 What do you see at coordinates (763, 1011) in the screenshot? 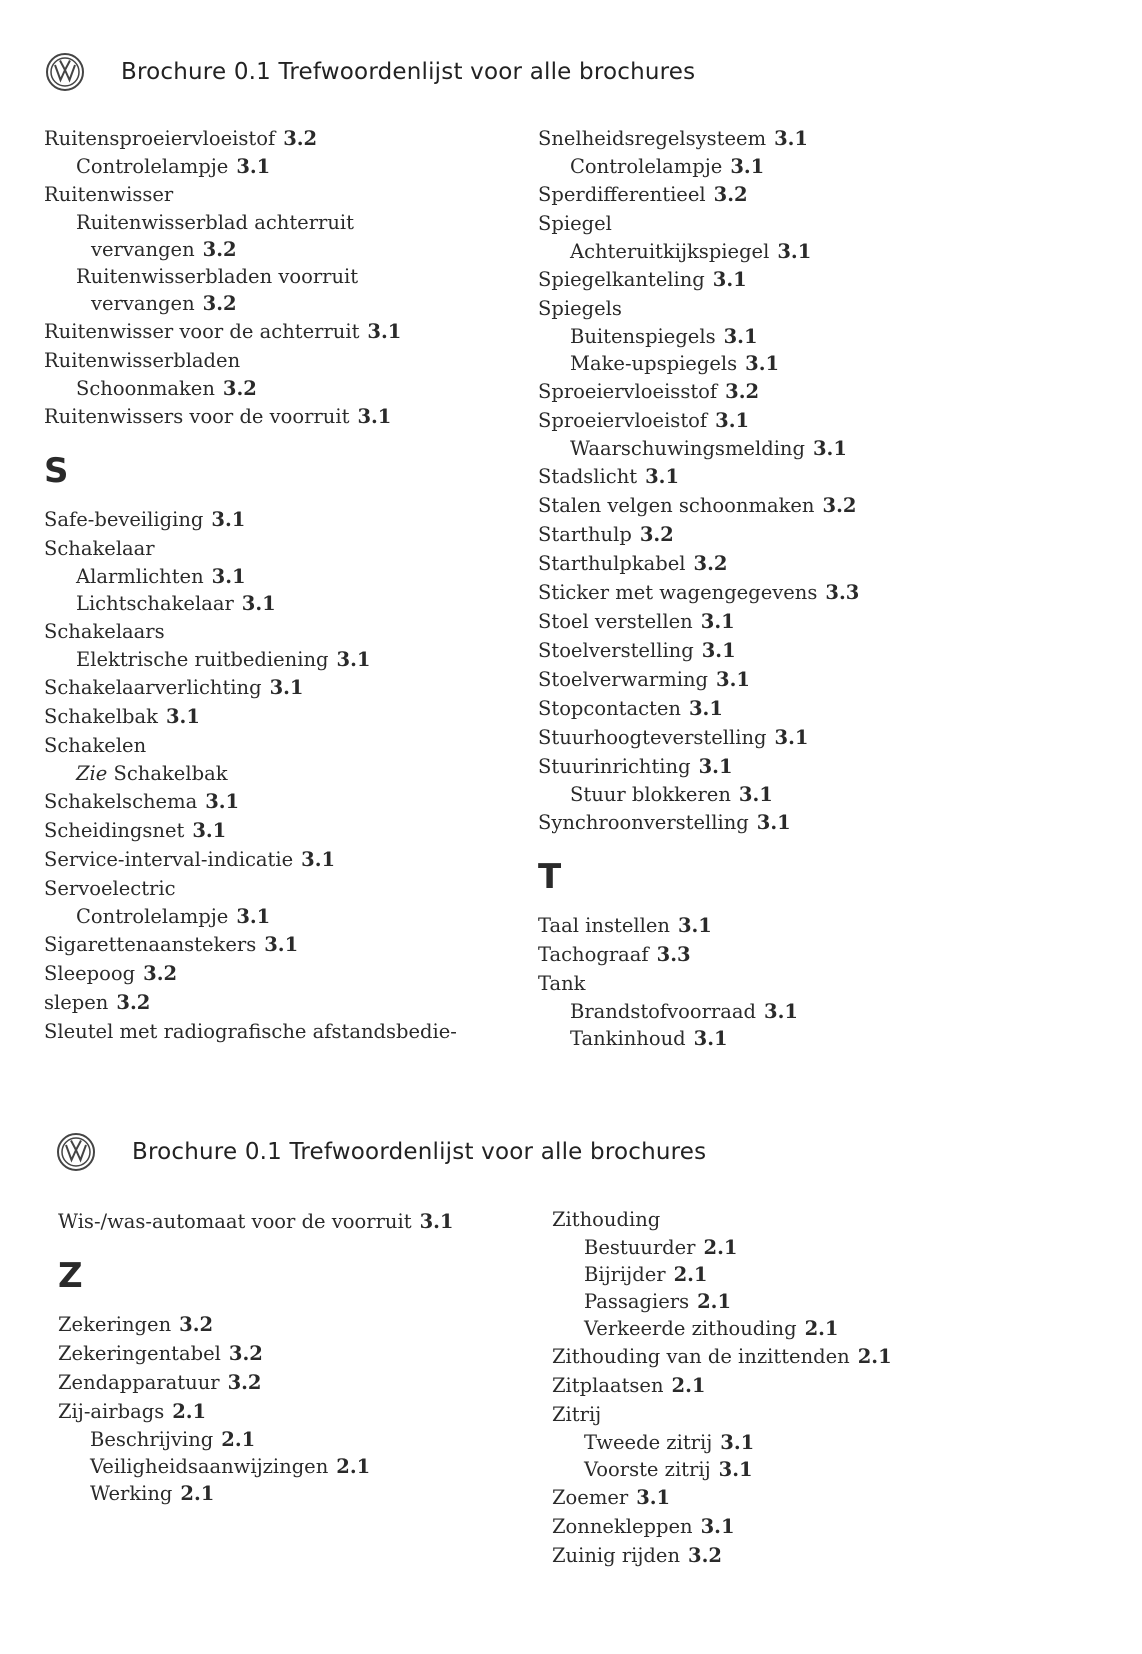
I see `index-entry: Brandstofvoorraad 3.1` at bounding box center [763, 1011].